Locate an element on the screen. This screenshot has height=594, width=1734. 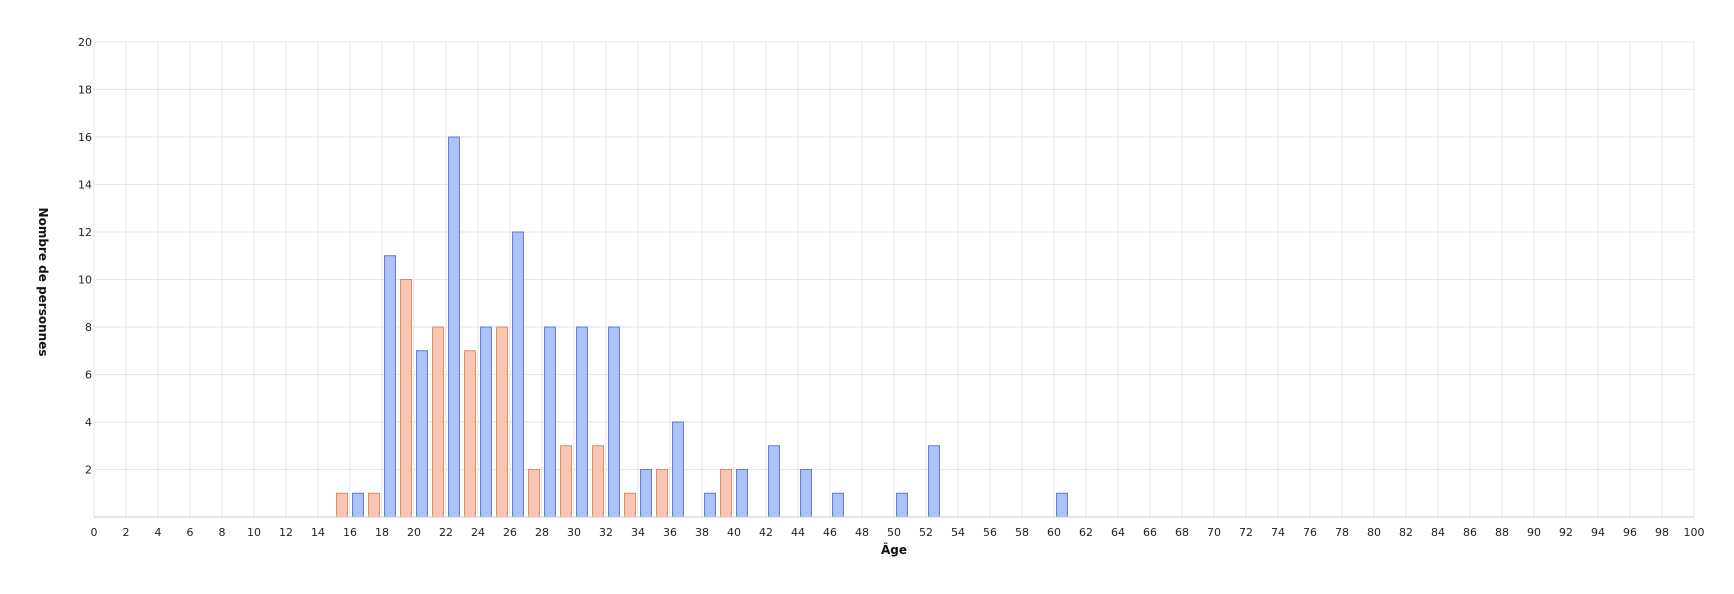
x-tick-label: 80 is located at coordinates (1374, 532).